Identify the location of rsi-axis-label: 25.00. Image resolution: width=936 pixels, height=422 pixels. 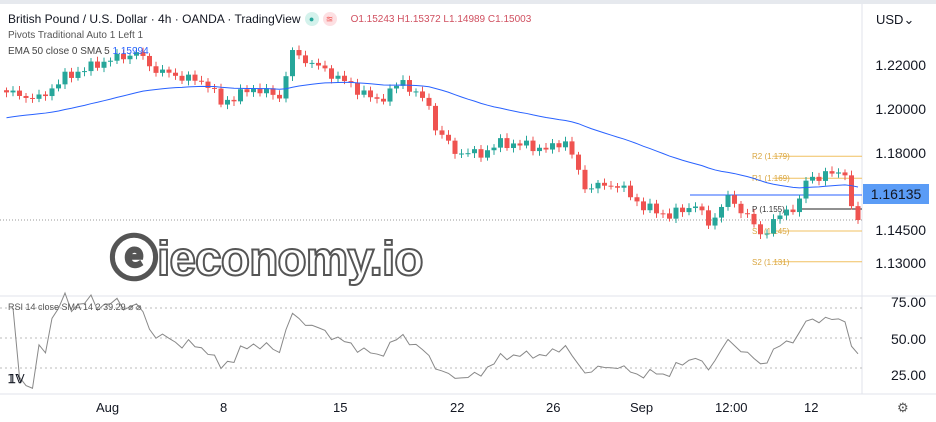
(908, 375).